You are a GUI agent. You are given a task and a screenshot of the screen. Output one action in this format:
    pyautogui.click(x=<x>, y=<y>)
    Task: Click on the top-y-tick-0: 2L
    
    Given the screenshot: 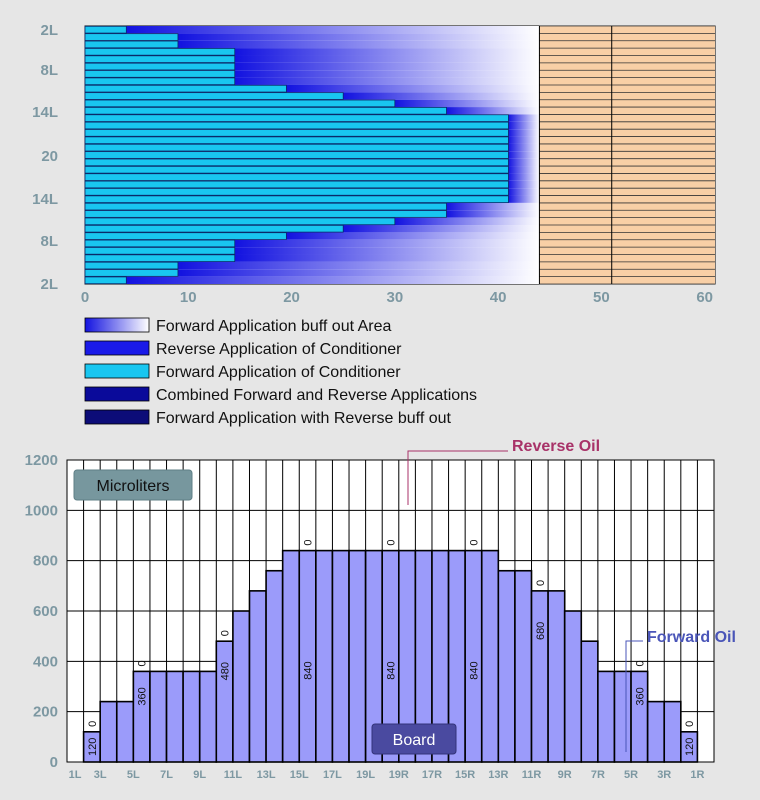 What is the action you would take?
    pyautogui.click(x=49, y=30)
    